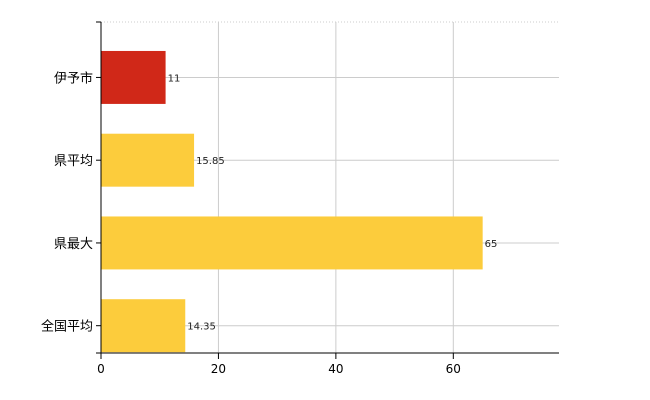  What do you see at coordinates (73, 78) in the screenshot?
I see `category-label: 伊予市` at bounding box center [73, 78].